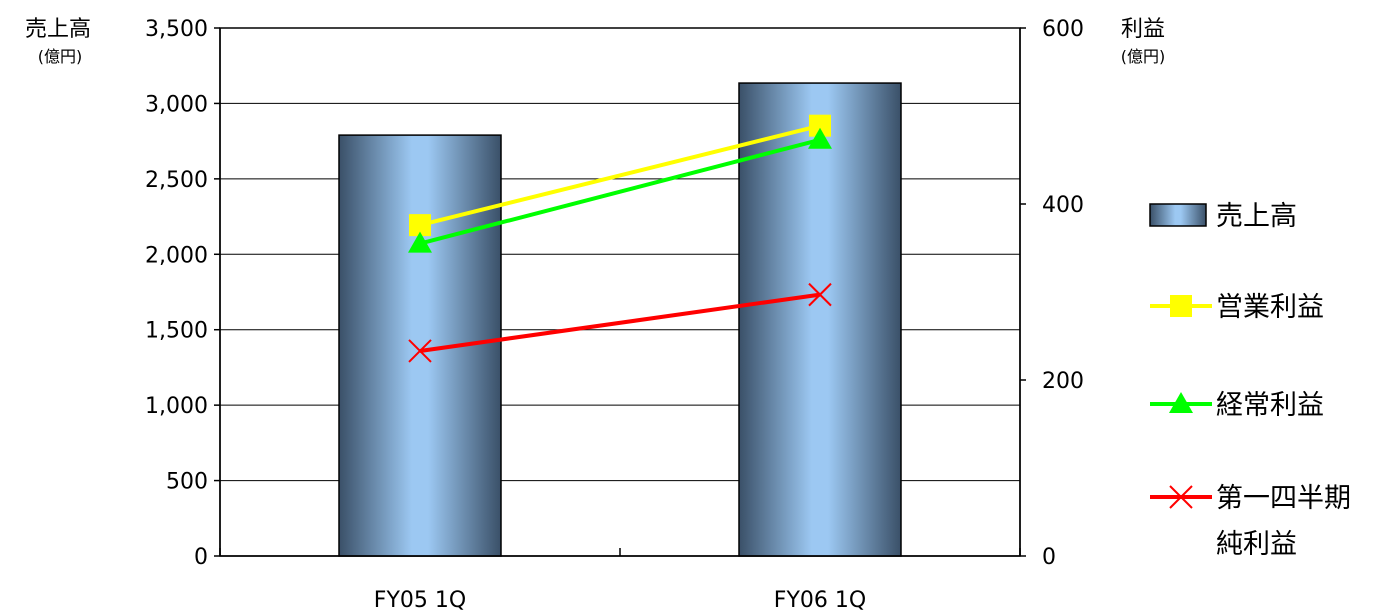  What do you see at coordinates (176, 104) in the screenshot?
I see `y-left-tick-label: 3,000` at bounding box center [176, 104].